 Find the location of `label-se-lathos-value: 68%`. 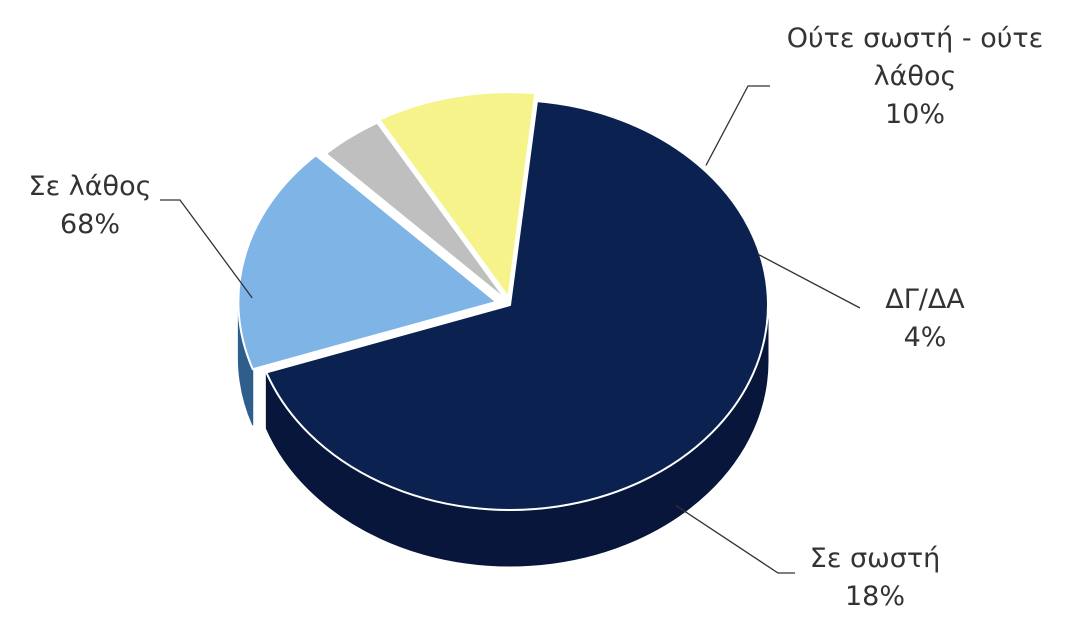

label-se-lathos-value: 68% is located at coordinates (89, 224).